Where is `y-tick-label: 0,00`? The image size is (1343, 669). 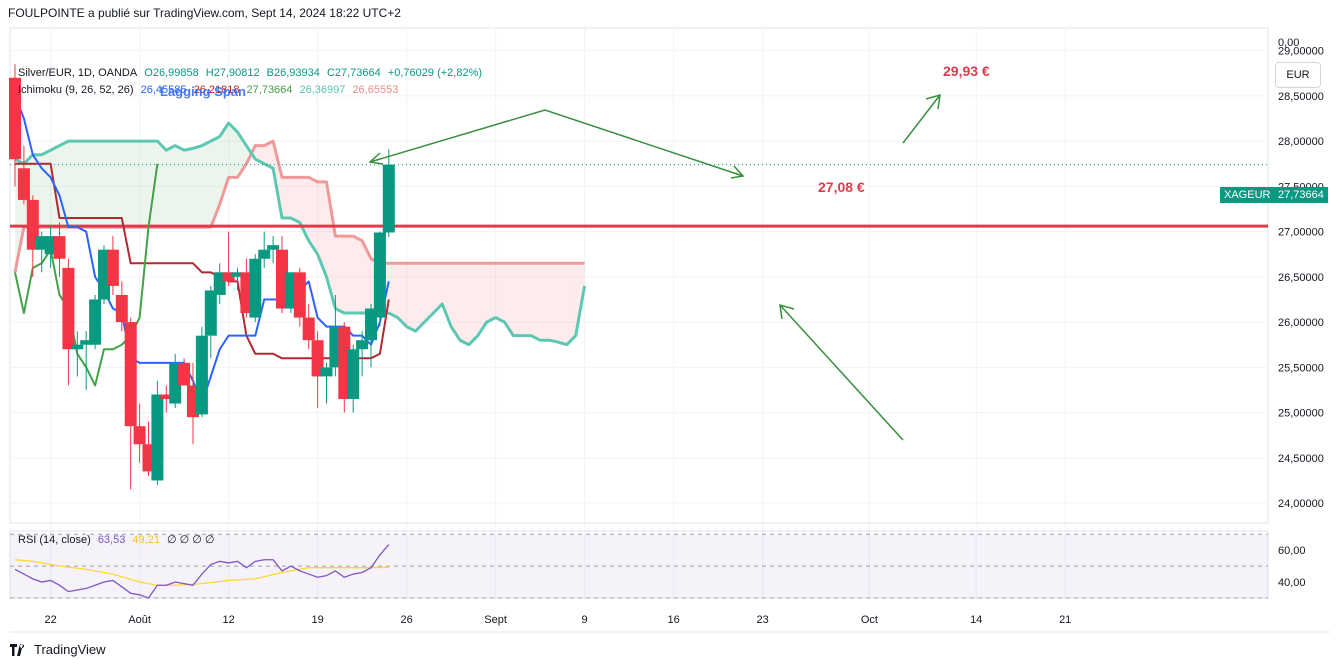
y-tick-label: 0,00 is located at coordinates (1288, 43).